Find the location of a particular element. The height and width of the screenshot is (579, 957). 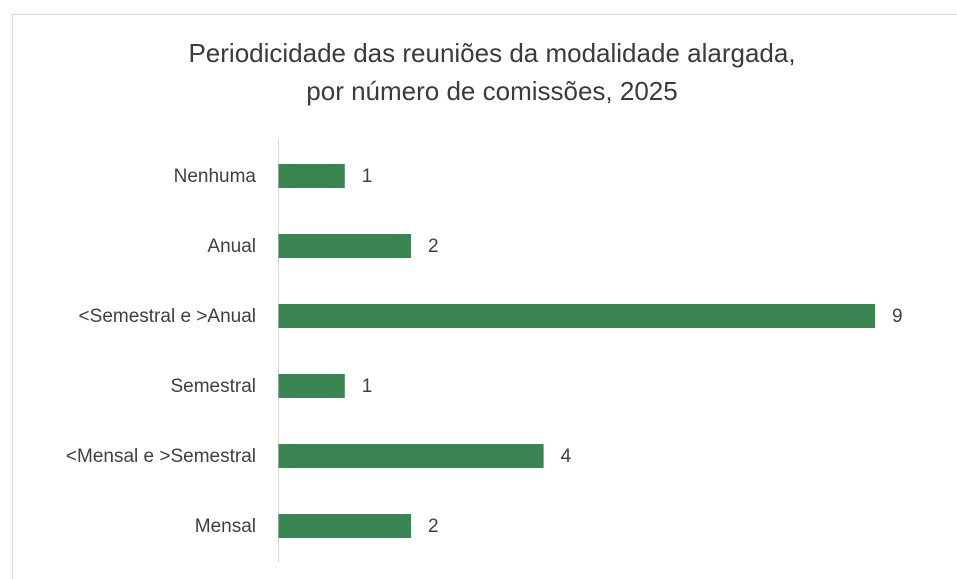

y-tick-label: Mensal is located at coordinates (225, 526).